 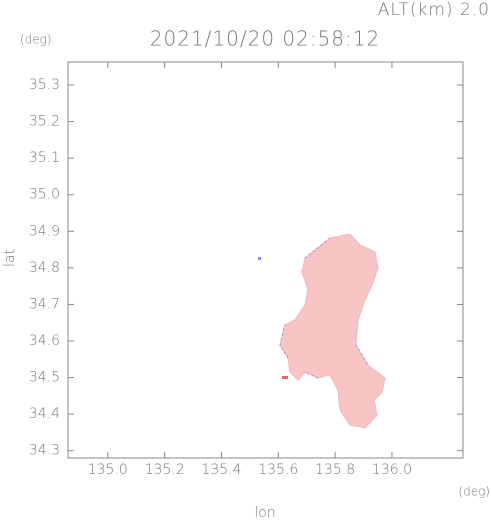 I want to click on y-tick-label: 34.9, so click(x=44, y=231).